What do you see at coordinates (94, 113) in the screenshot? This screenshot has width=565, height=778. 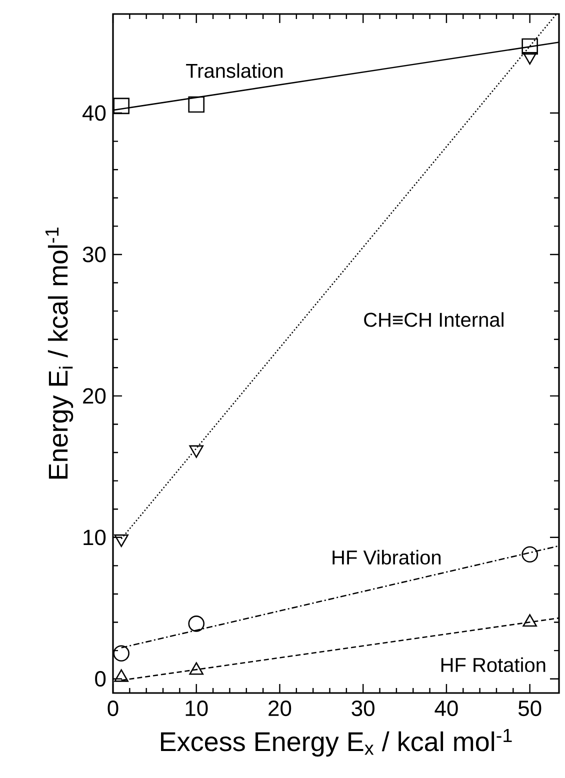 I see `y-tick-label: 40` at bounding box center [94, 113].